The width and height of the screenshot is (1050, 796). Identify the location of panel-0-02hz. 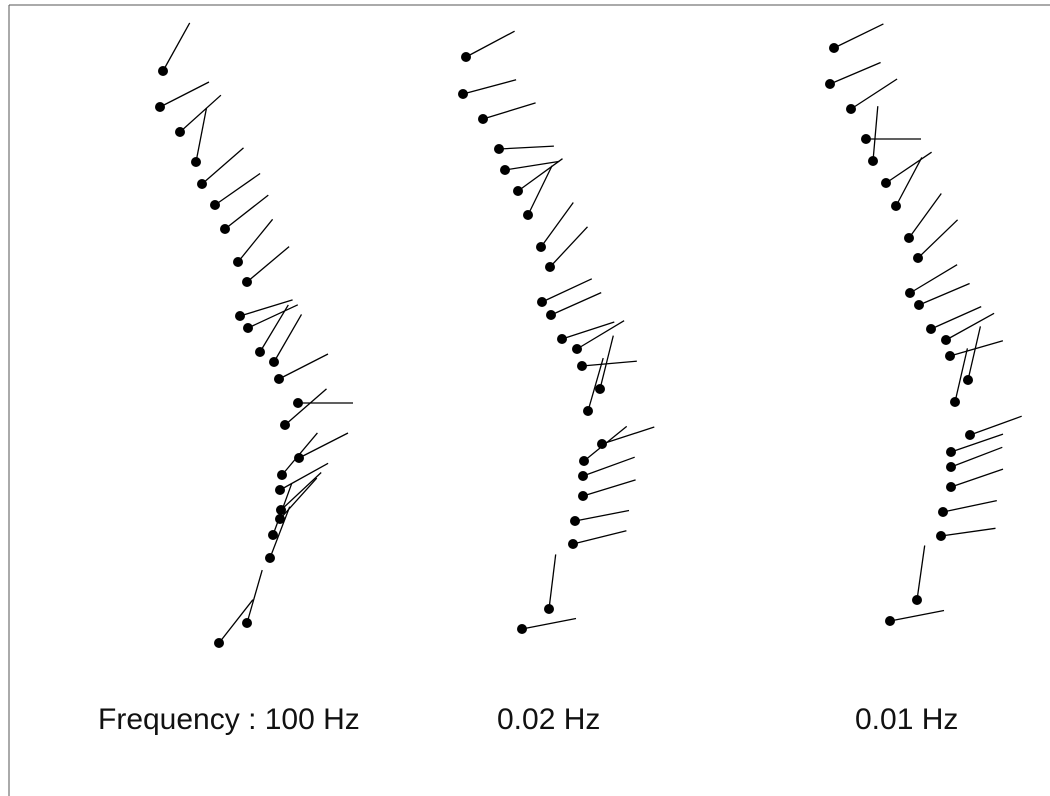
(556, 332).